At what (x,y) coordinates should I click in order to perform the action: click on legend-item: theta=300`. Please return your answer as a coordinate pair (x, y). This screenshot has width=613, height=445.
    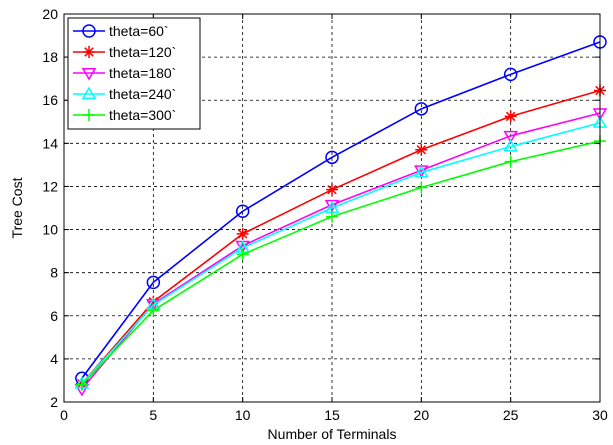
    Looking at the image, I should click on (124, 115).